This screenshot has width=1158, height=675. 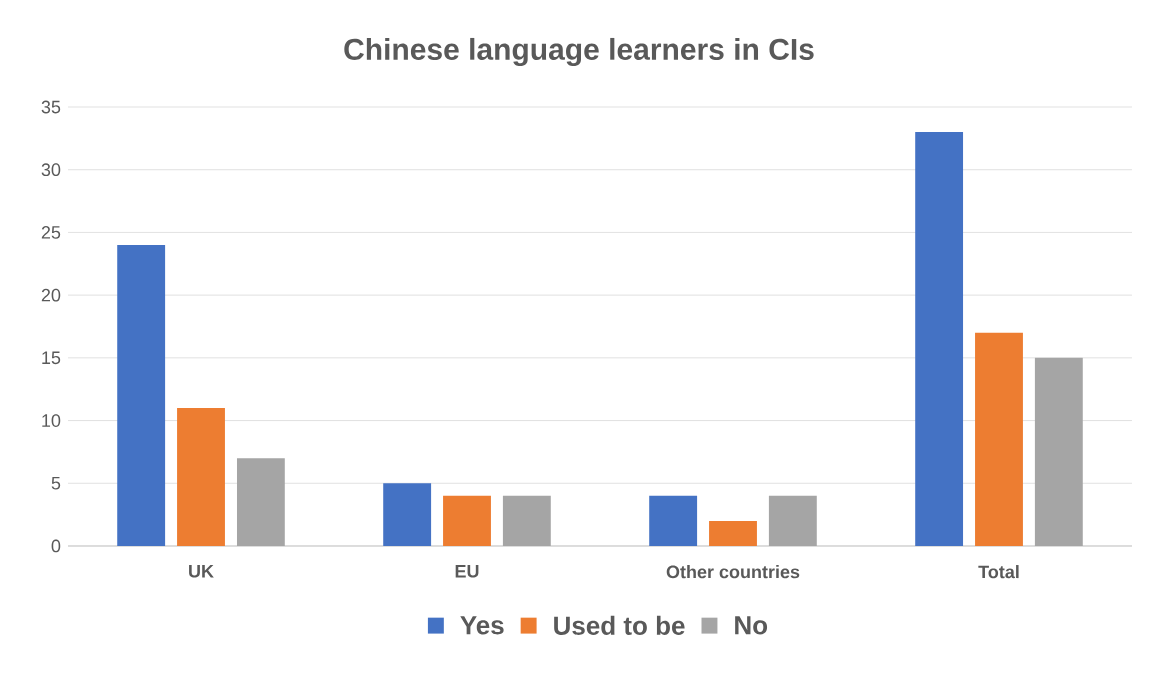 I want to click on x-tick-label: EU, so click(x=467, y=571).